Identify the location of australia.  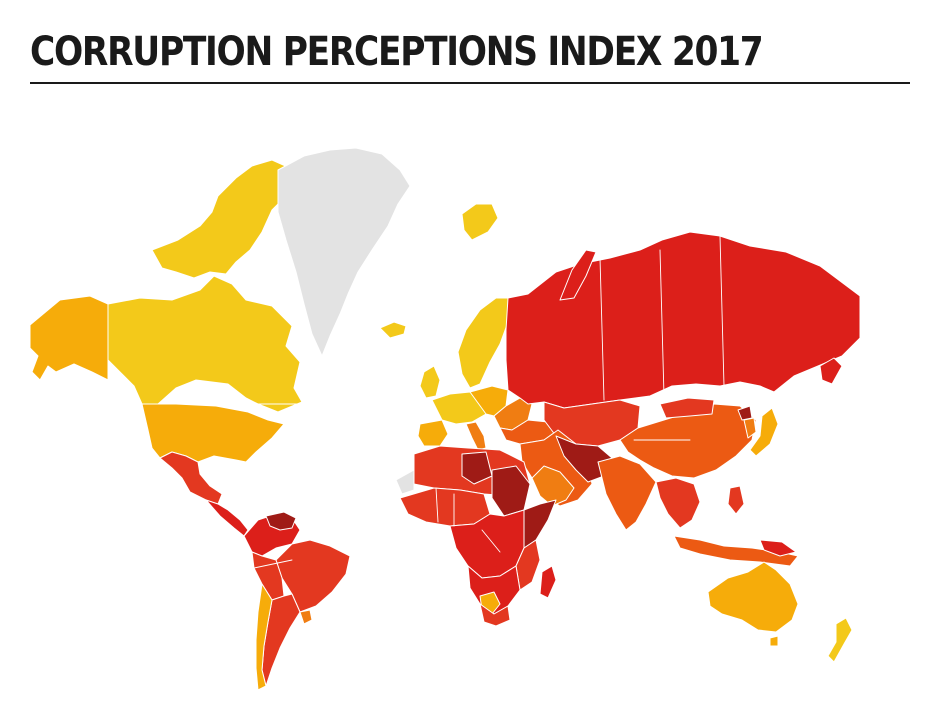
(753, 597).